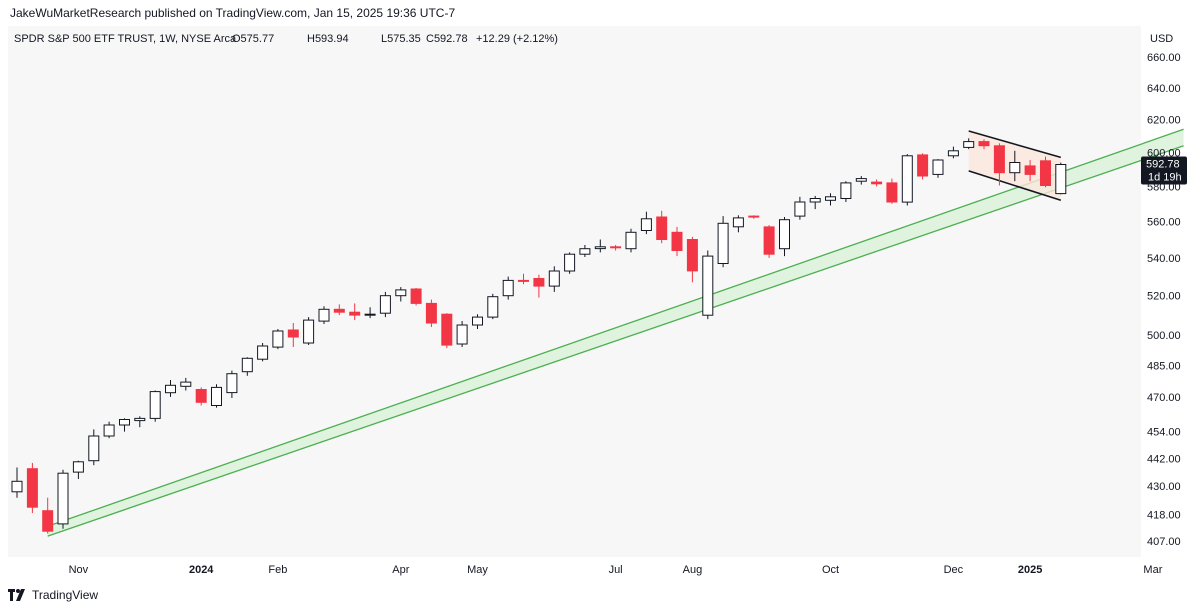 The height and width of the screenshot is (611, 1200). Describe the element at coordinates (1161, 39) in the screenshot. I see `currency-label: USD` at that location.